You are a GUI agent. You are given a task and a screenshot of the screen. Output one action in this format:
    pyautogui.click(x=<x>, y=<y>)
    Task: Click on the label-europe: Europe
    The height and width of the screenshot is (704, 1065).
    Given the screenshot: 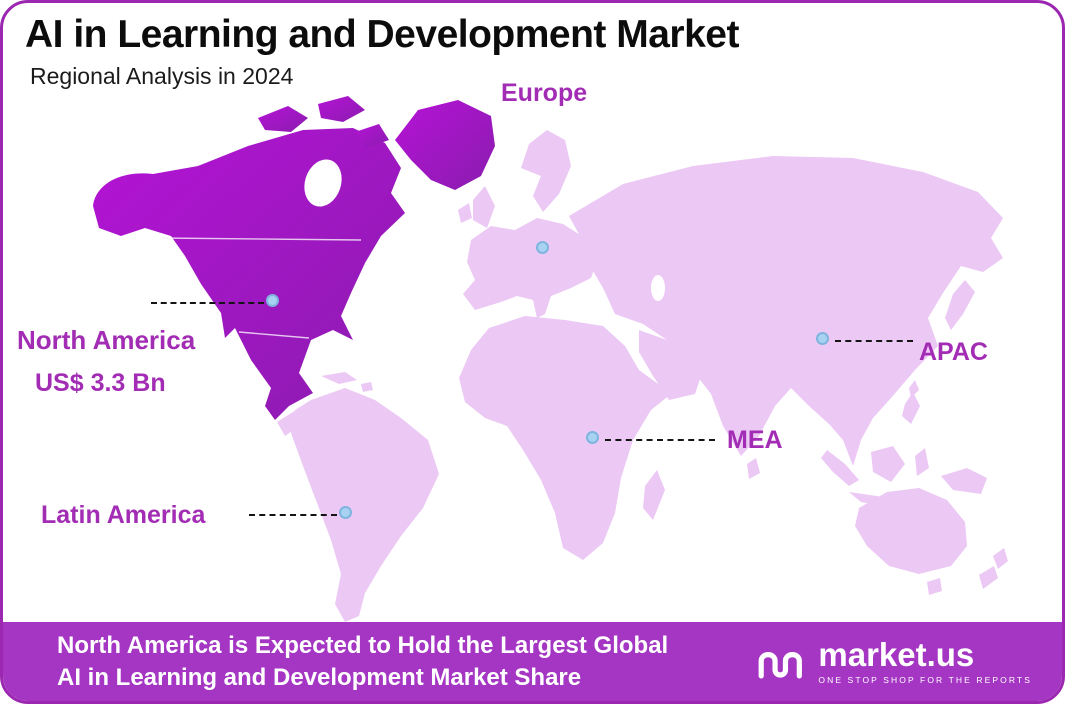 What is the action you would take?
    pyautogui.click(x=544, y=93)
    